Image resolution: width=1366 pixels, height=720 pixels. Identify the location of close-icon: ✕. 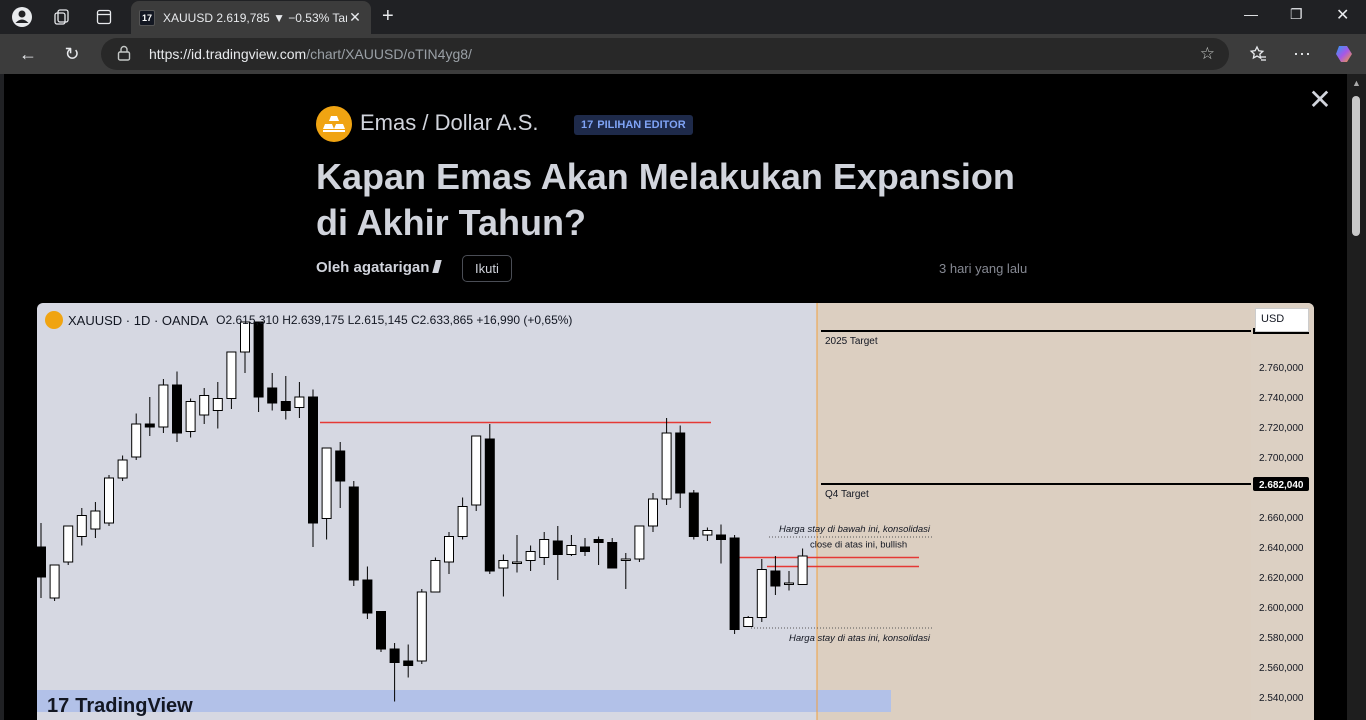
(1320, 99).